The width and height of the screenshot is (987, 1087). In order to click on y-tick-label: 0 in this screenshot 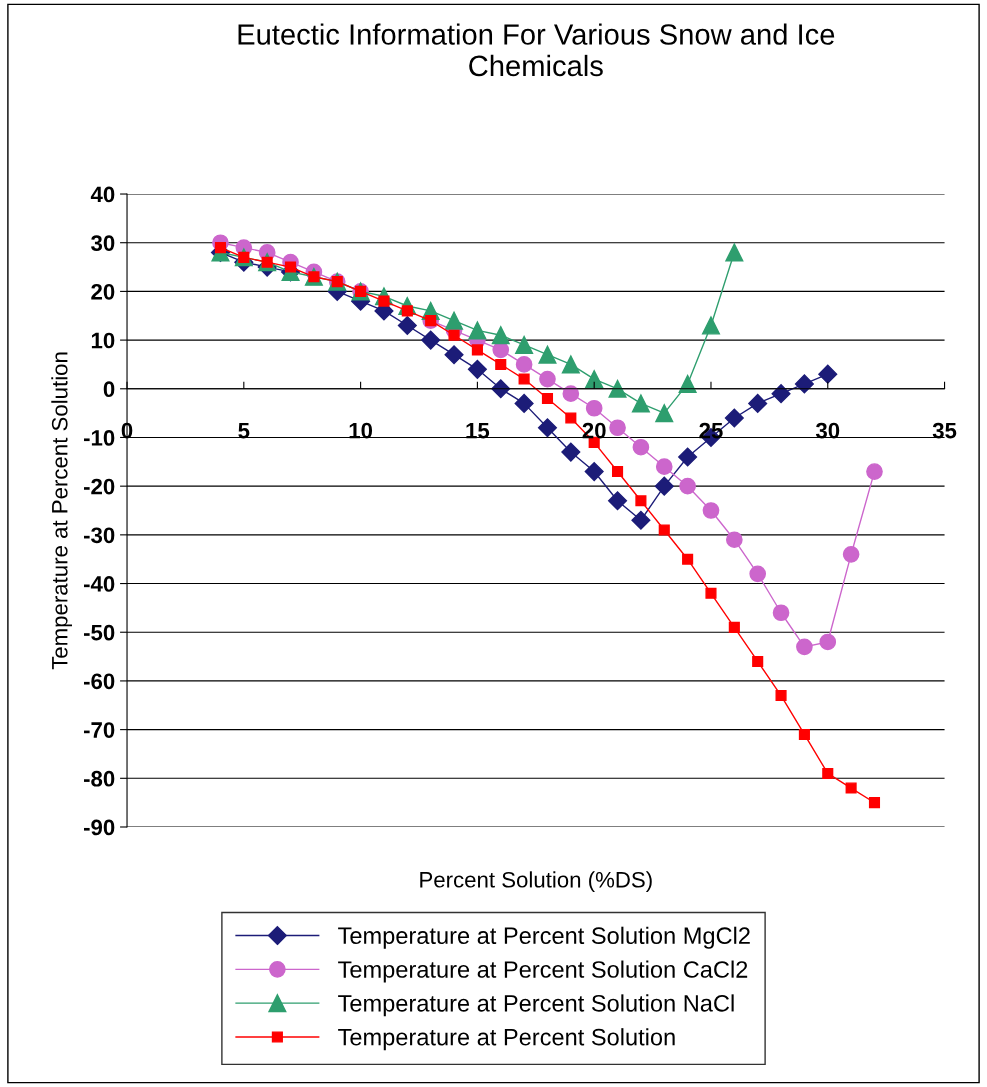, I will do `click(109, 389)`.